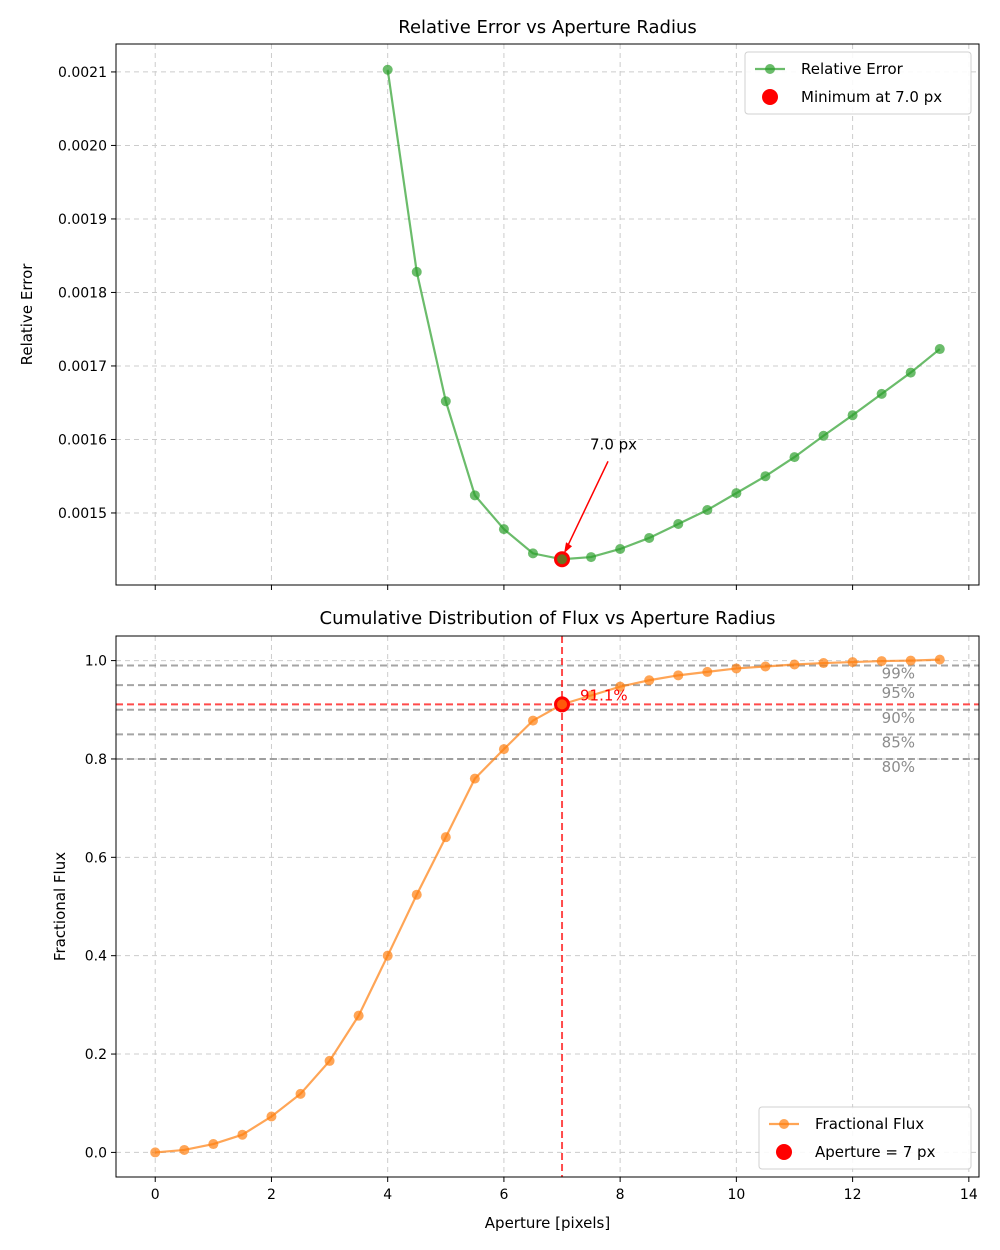  What do you see at coordinates (155, 1195) in the screenshot?
I see `x-tick-label: 0` at bounding box center [155, 1195].